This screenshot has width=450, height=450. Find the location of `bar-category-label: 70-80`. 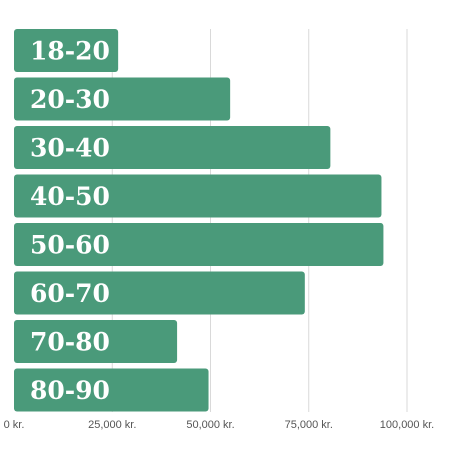

bar-category-label: 70-80 is located at coordinates (70, 342).